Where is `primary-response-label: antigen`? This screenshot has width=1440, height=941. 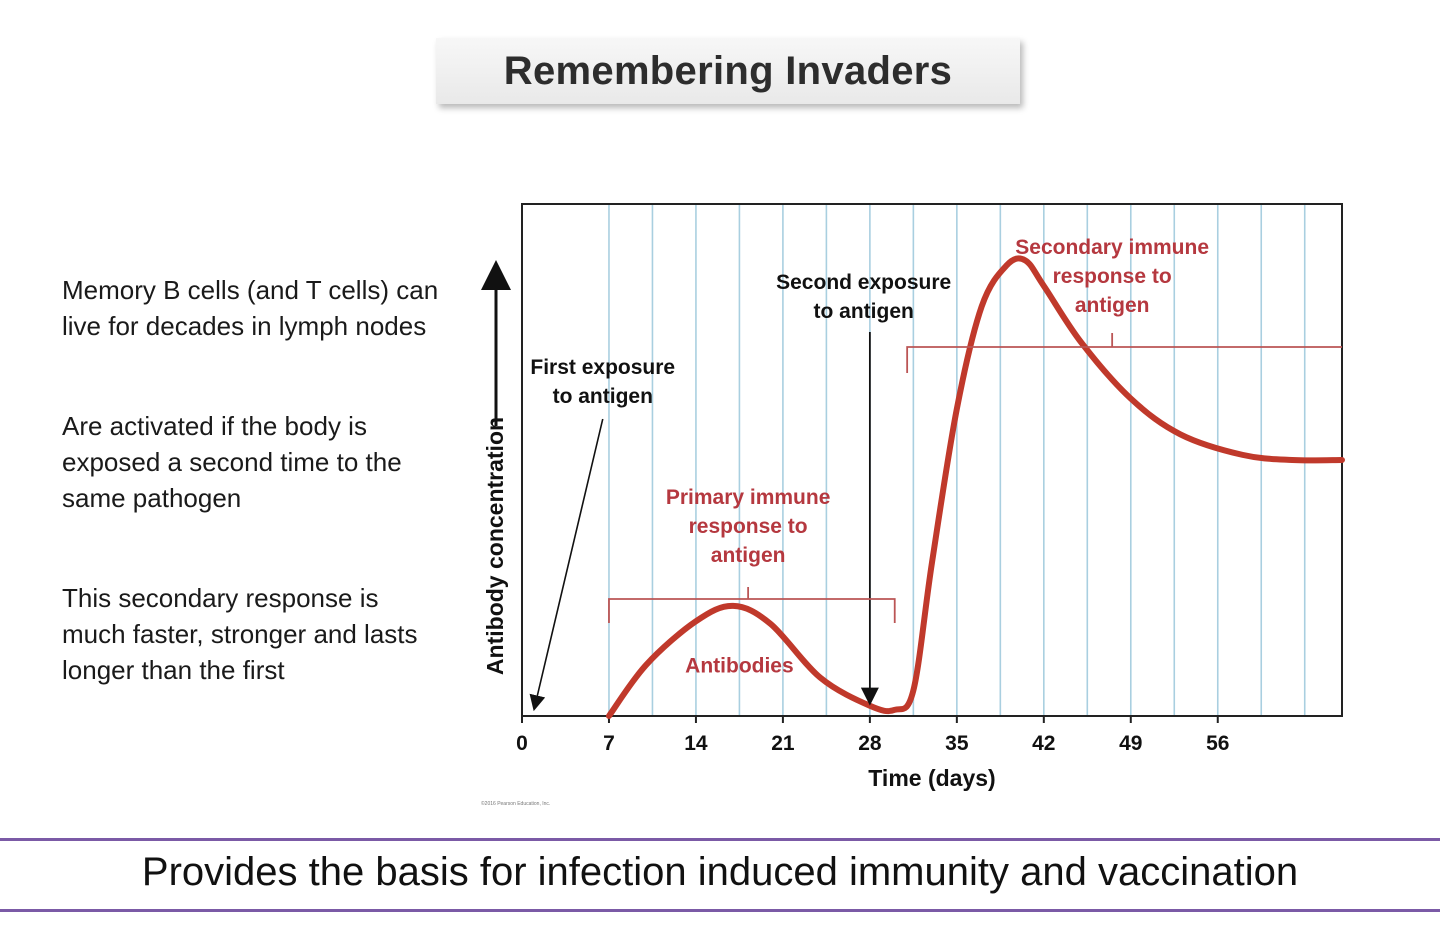
primary-response-label: antigen is located at coordinates (748, 555).